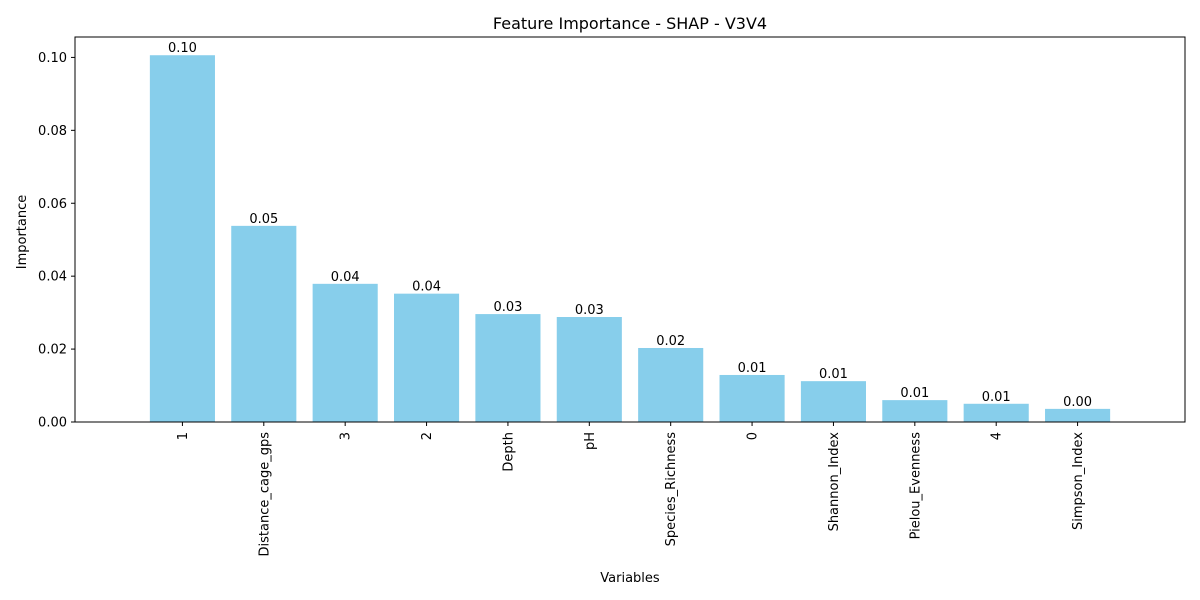 The height and width of the screenshot is (600, 1200). Describe the element at coordinates (183, 436) in the screenshot. I see `x-tick-label: 1` at that location.